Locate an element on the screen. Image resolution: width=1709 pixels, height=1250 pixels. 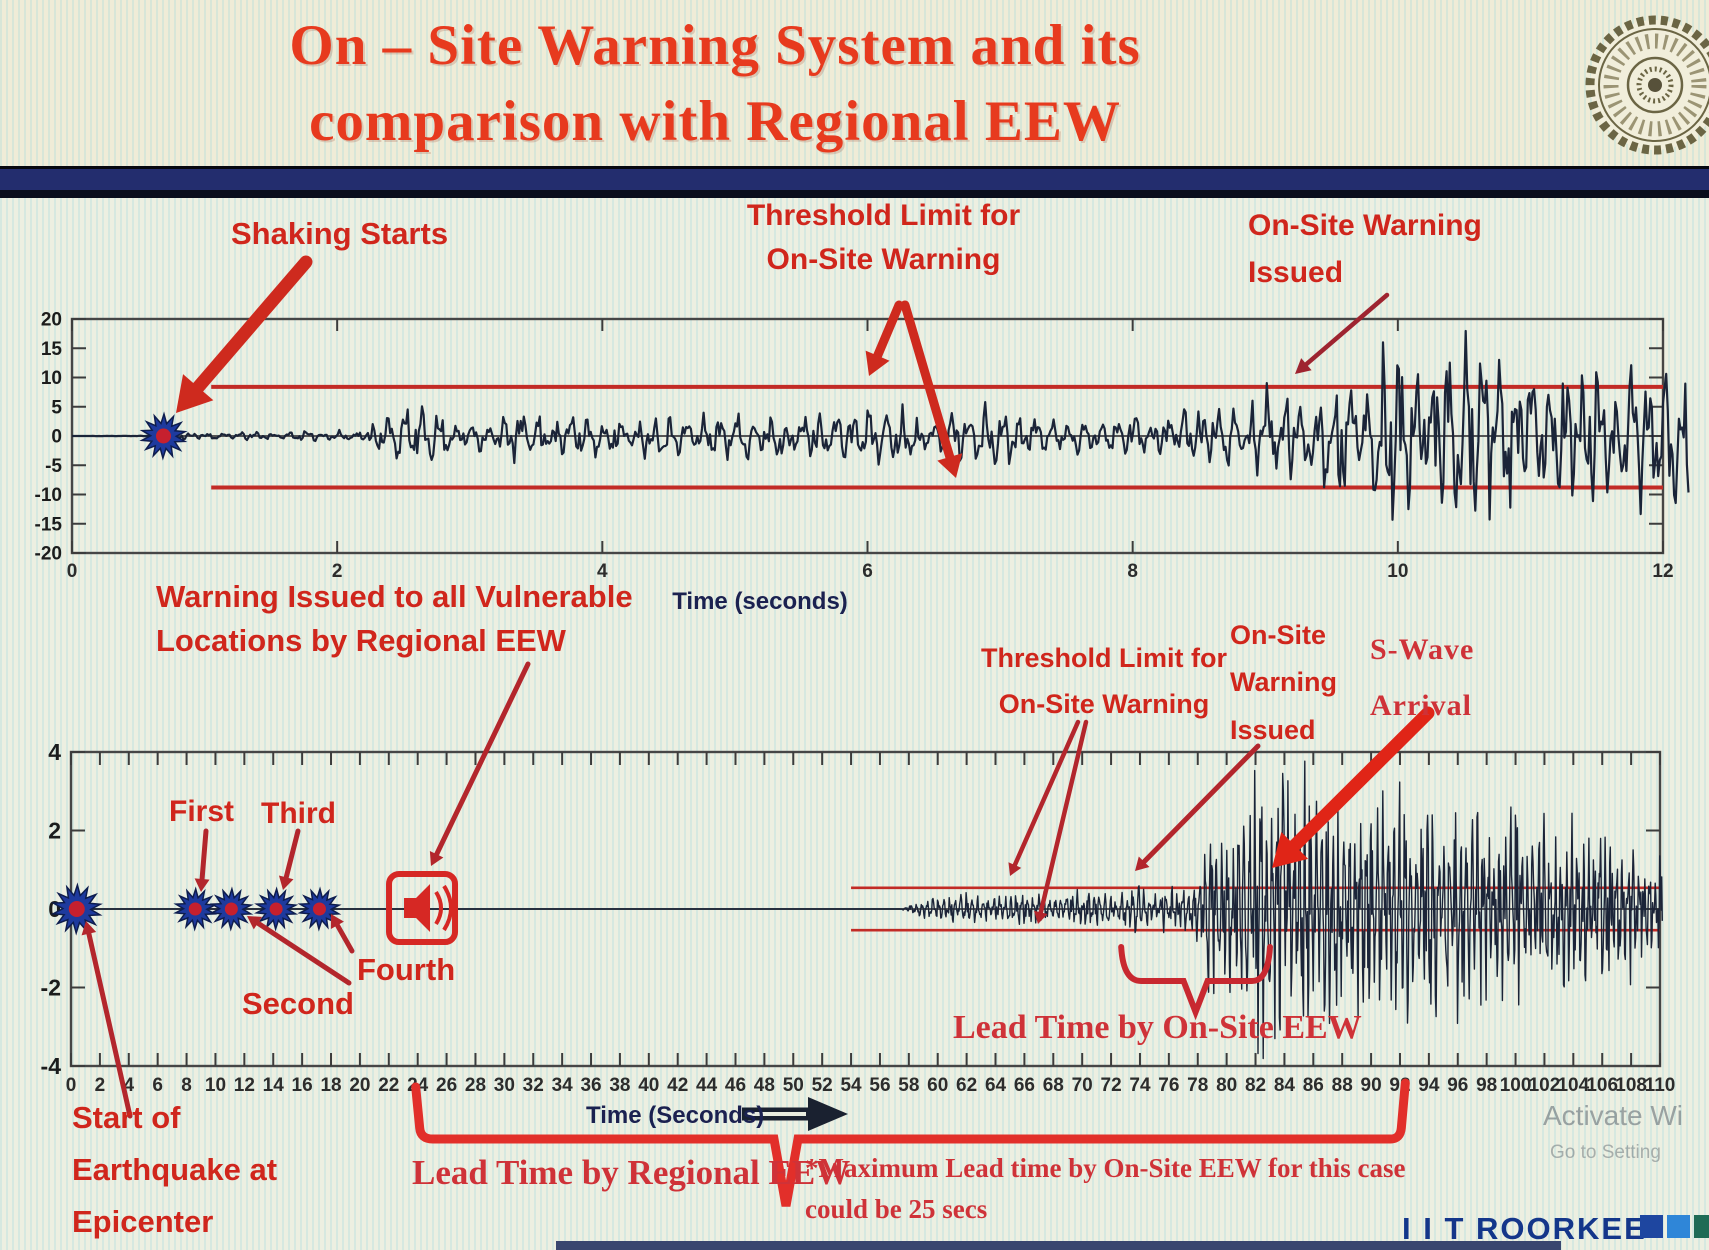
speaker-wave-icon is located at coordinates (448, 908).